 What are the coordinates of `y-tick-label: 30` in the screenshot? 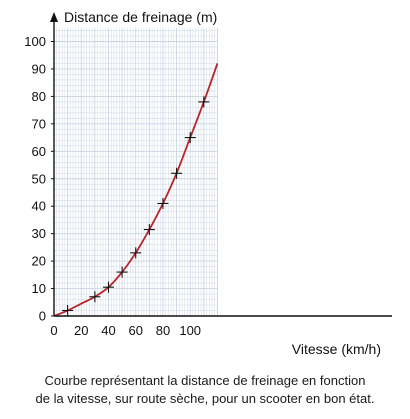 It's located at (39, 233).